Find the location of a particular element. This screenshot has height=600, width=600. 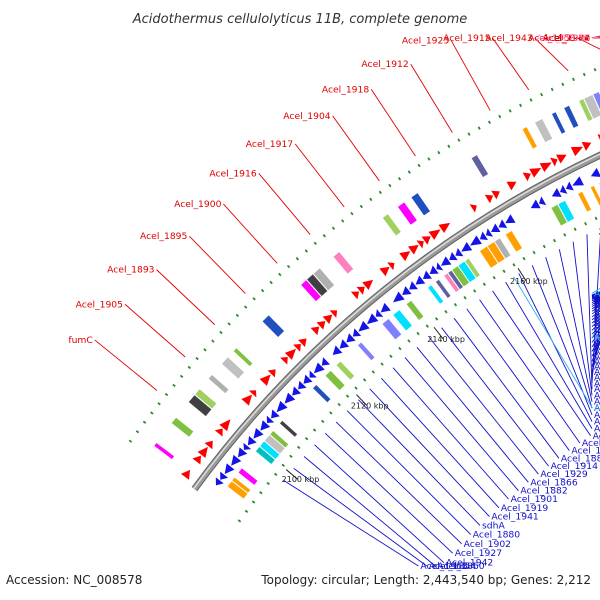

gene-label: Acel_1895 is located at coordinates (164, 236).